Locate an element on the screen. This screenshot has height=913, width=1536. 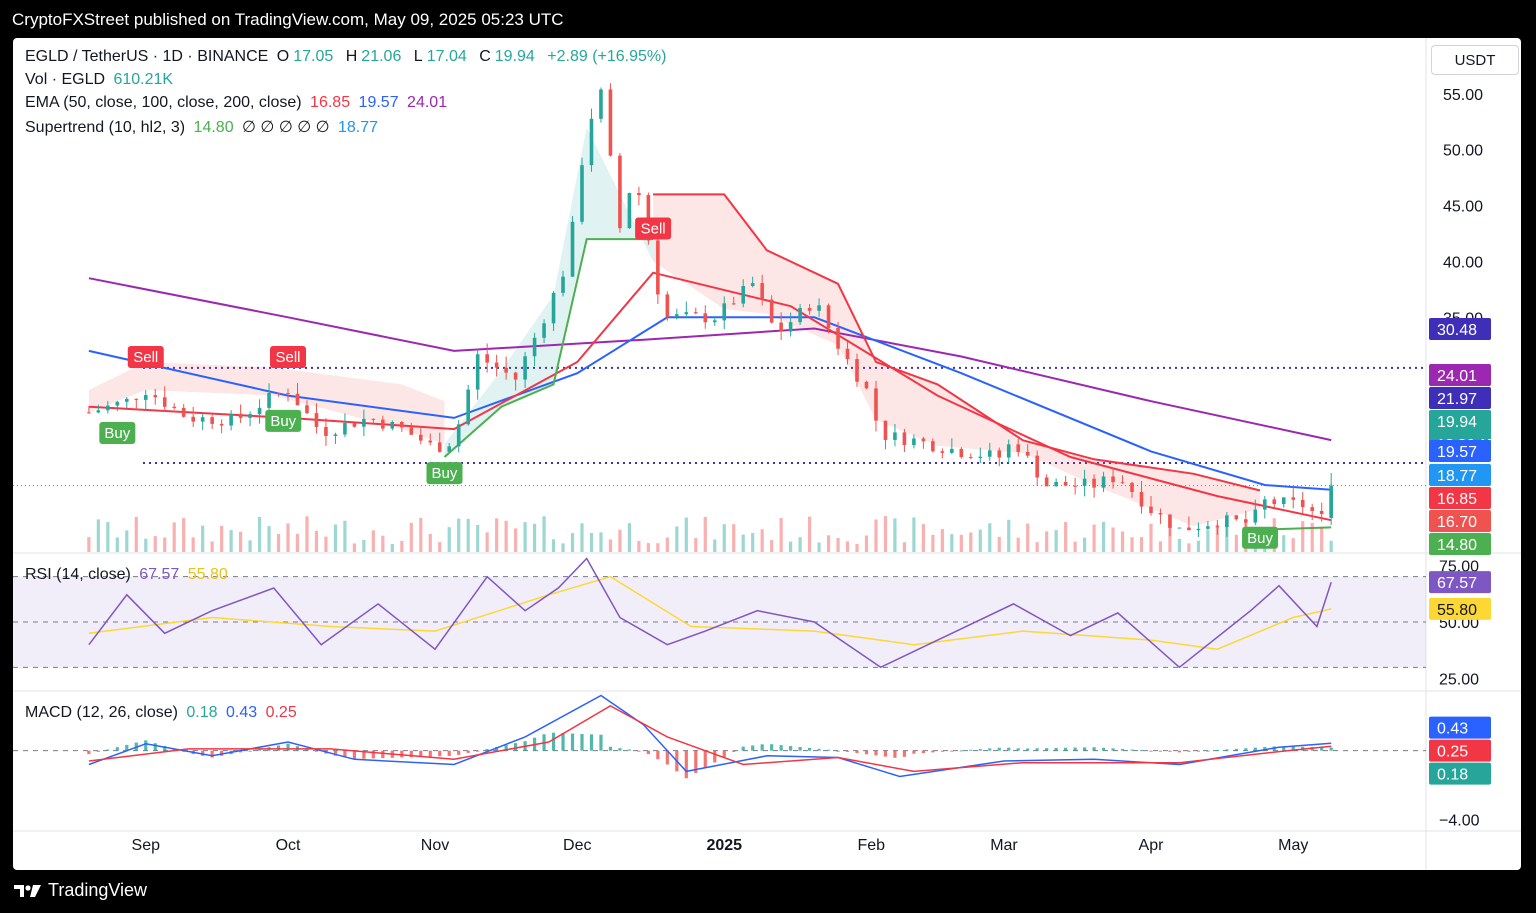
x-tick-label: May is located at coordinates (1293, 845).